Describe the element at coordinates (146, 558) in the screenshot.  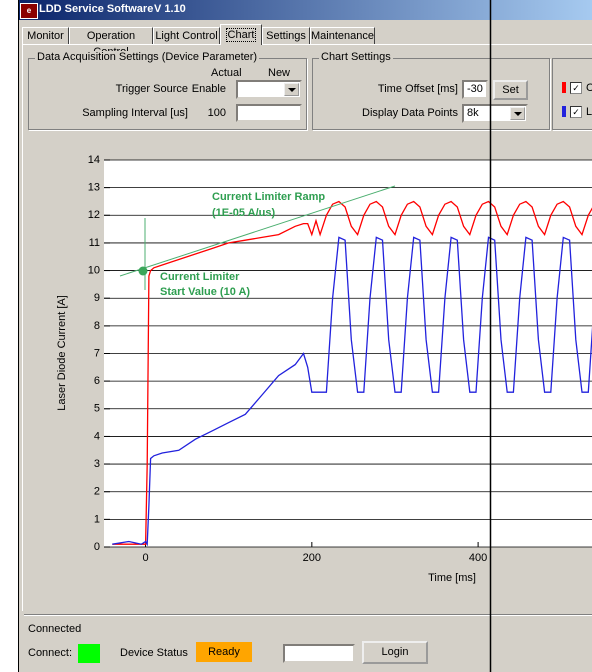
I see `x-tick-label: 0` at that location.